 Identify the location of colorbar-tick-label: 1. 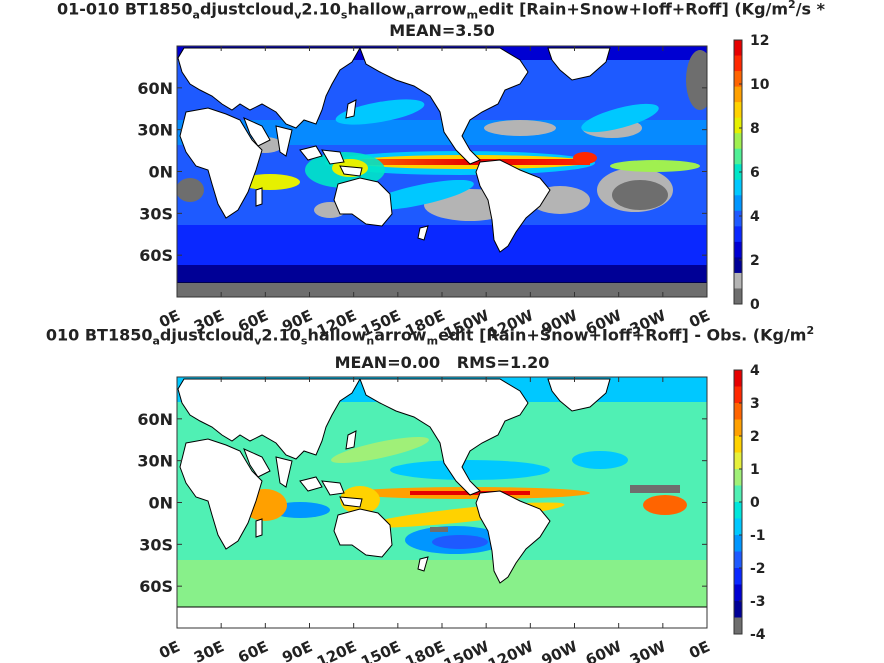
(755, 470).